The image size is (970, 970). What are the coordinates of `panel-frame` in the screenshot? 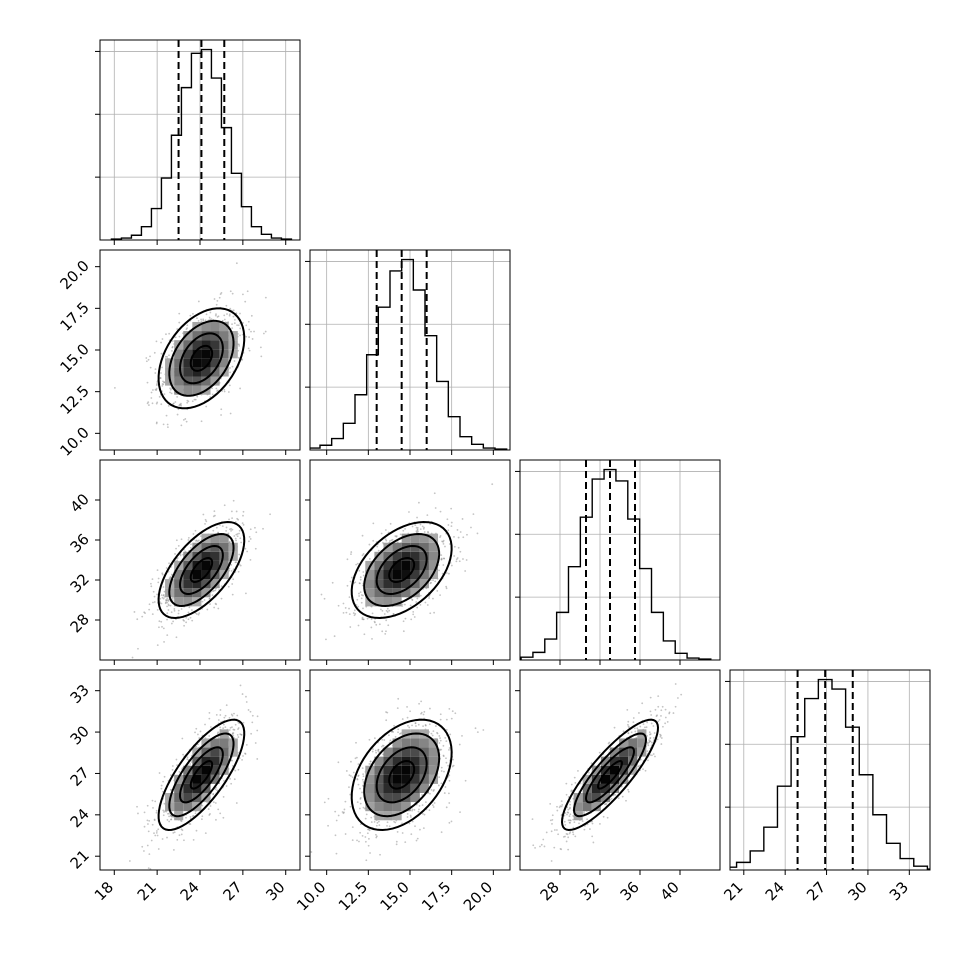 It's located at (410, 770).